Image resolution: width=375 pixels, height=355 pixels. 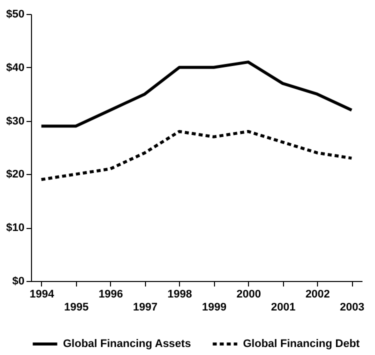 What do you see at coordinates (283, 308) in the screenshot?
I see `x-tick-label: 2001` at bounding box center [283, 308].